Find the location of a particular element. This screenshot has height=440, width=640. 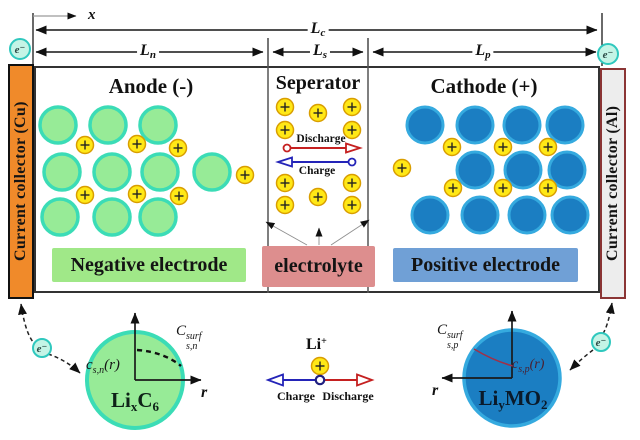

electron-path-right-up is located at coordinates (608, 319).